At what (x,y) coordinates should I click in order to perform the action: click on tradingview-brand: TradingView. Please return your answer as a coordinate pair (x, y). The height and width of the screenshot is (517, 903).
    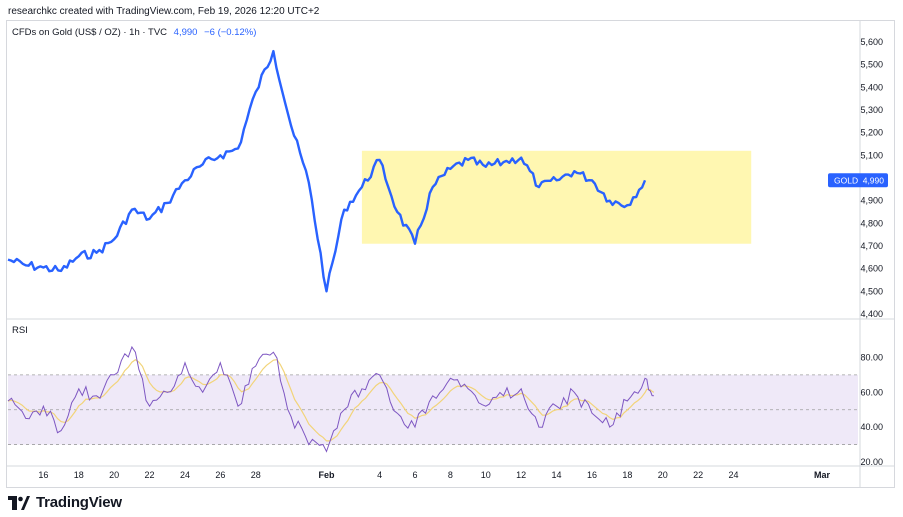
    Looking at the image, I should click on (65, 502).